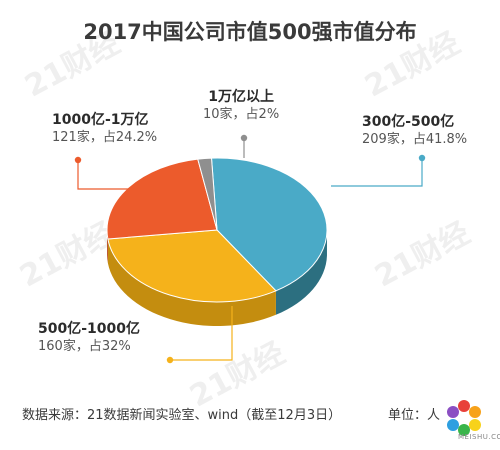 Image resolution: width=500 pixels, height=450 pixels. I want to click on unit-note: 单位：人, so click(414, 415).